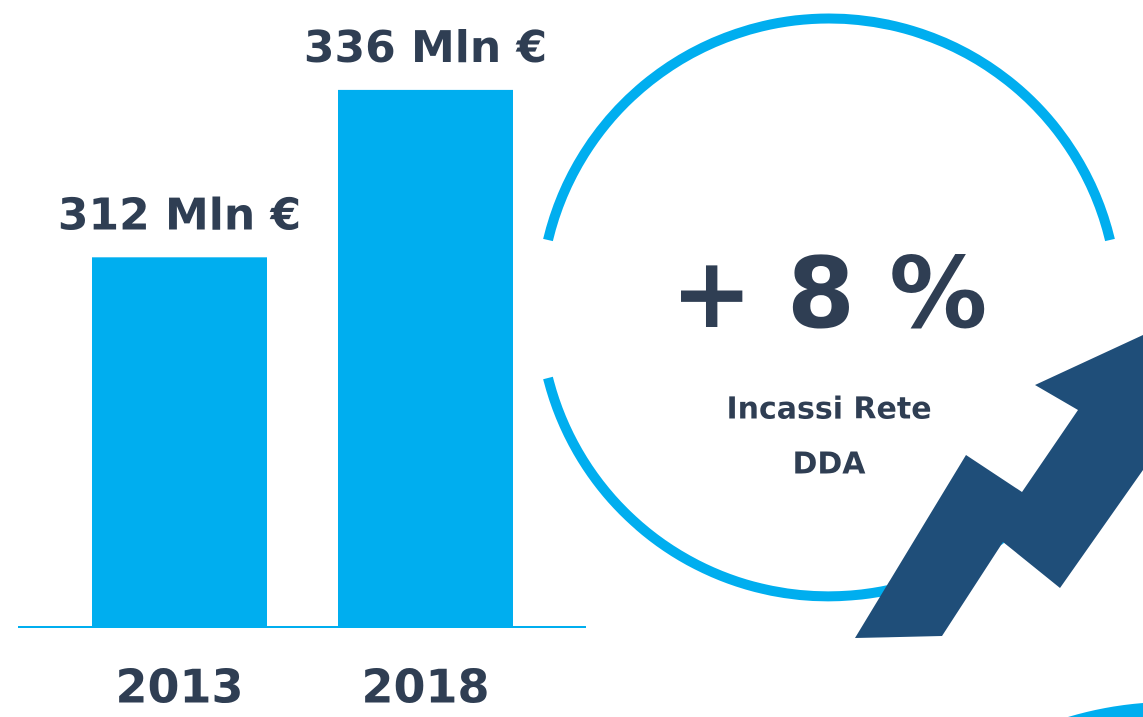  I want to click on annotation-text: DDA, so click(829, 464).